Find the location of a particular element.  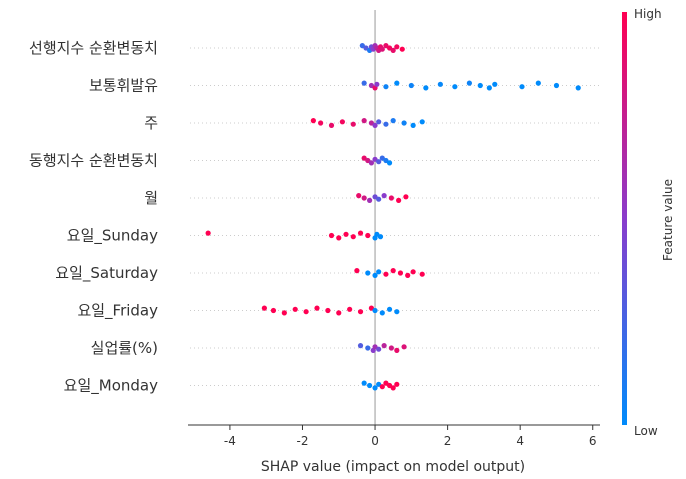

x-tick-label: 2 is located at coordinates (448, 441).